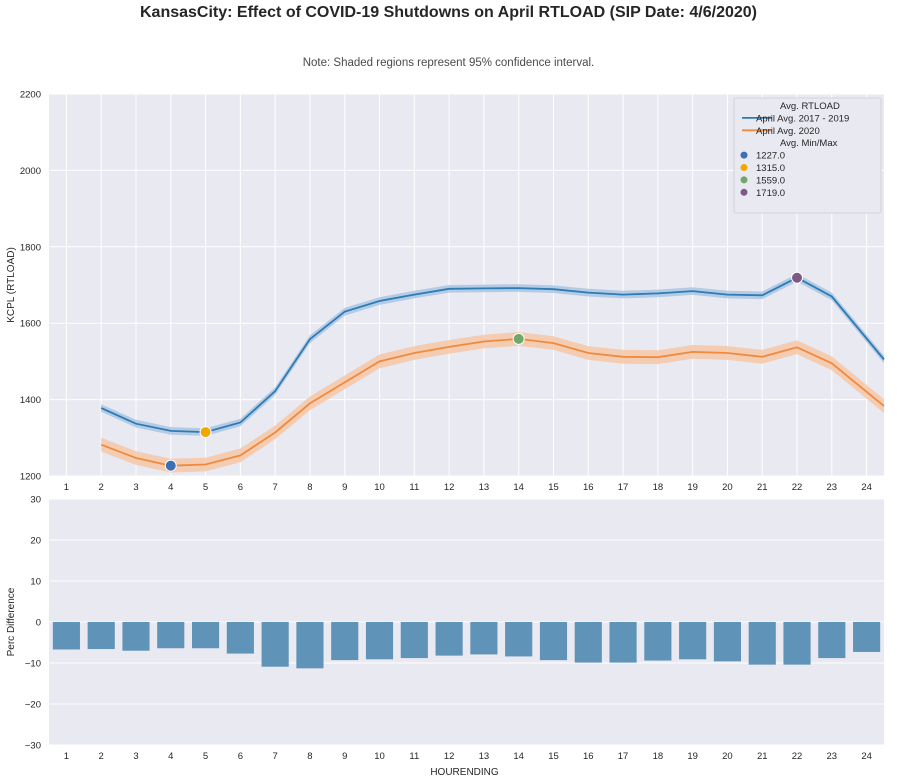  Describe the element at coordinates (414, 487) in the screenshot. I see `top-x-tick-label: 11` at that location.